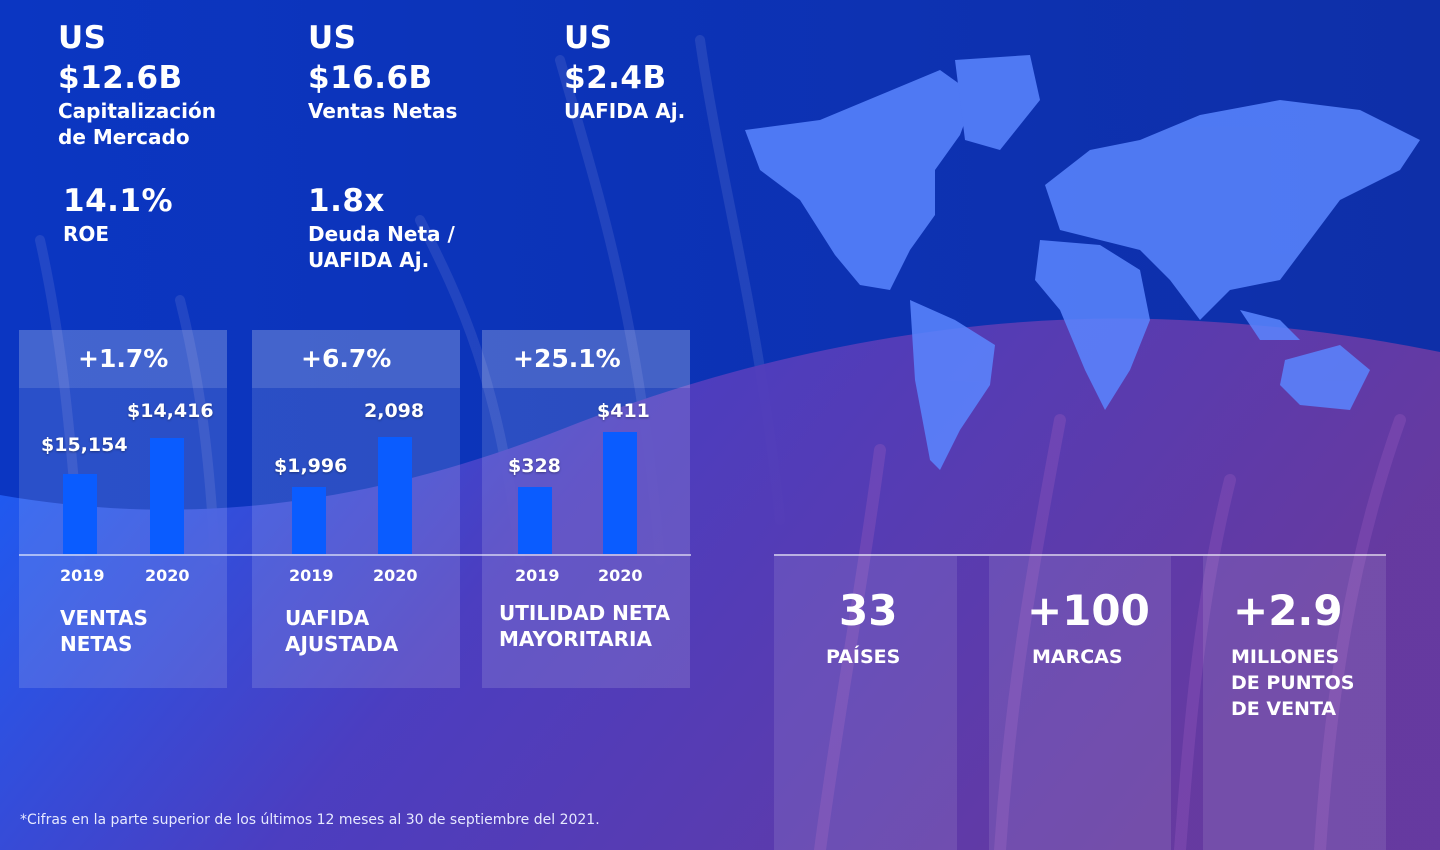 This screenshot has height=850, width=1440. I want to click on growth-label: +6.7%, so click(346, 358).